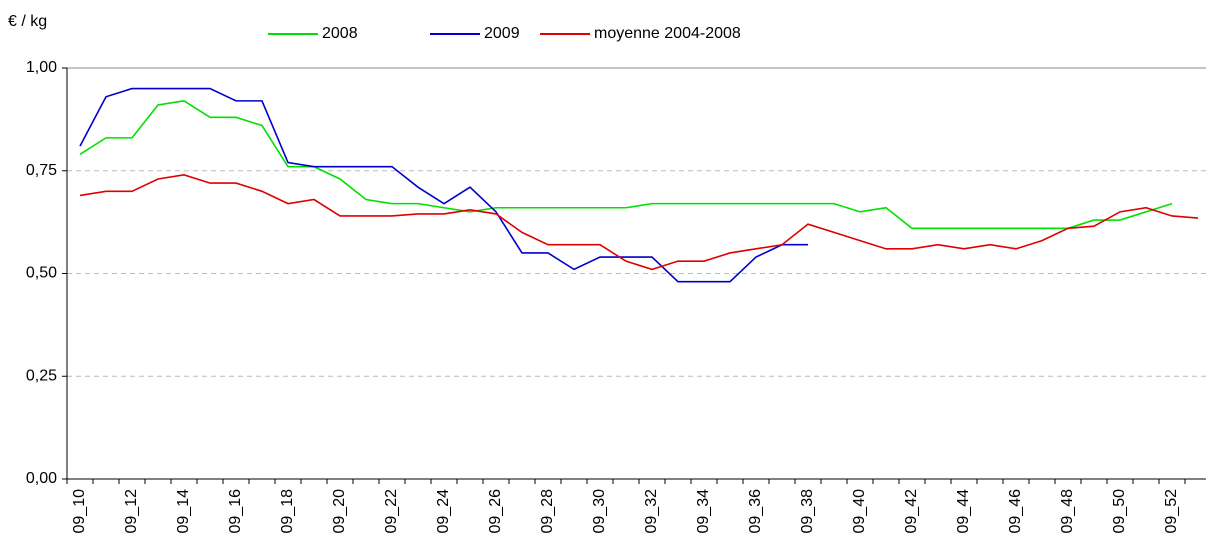  What do you see at coordinates (340, 33) in the screenshot?
I see `legend-label: 2008` at bounding box center [340, 33].